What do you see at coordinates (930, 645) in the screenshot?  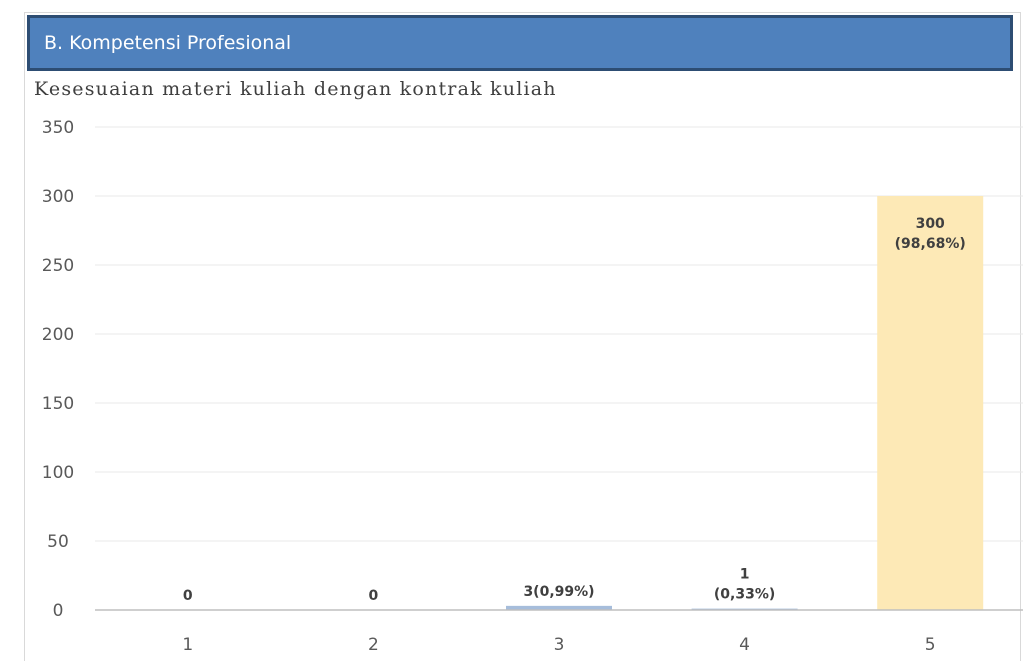 I see `x-tick-label: 5` at bounding box center [930, 645].